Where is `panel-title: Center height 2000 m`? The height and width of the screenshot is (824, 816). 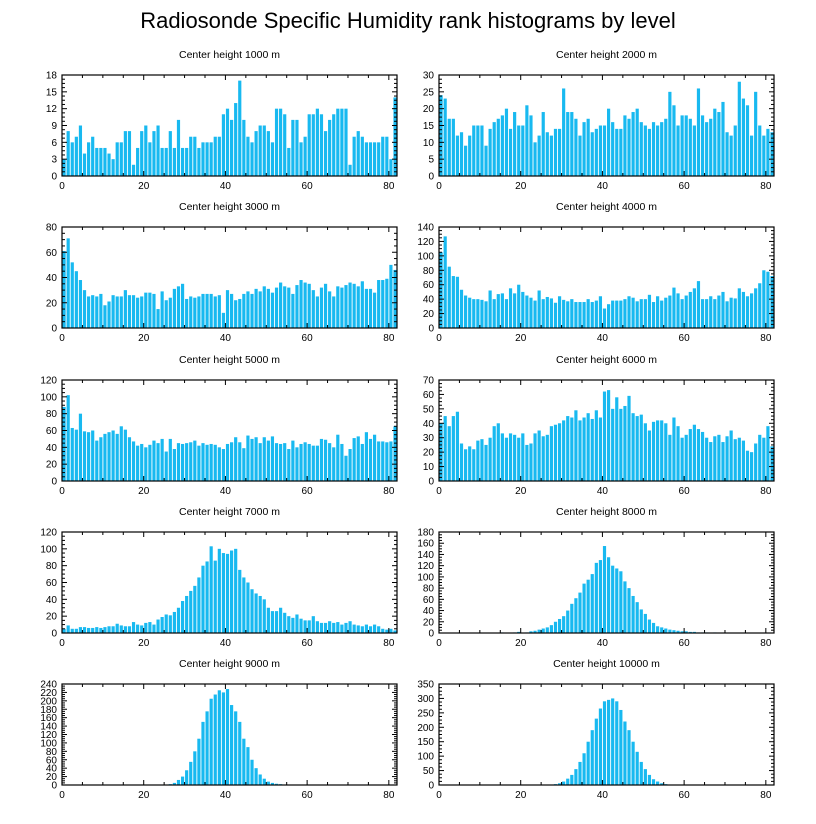 panel-title: Center height 2000 m is located at coordinates (606, 55).